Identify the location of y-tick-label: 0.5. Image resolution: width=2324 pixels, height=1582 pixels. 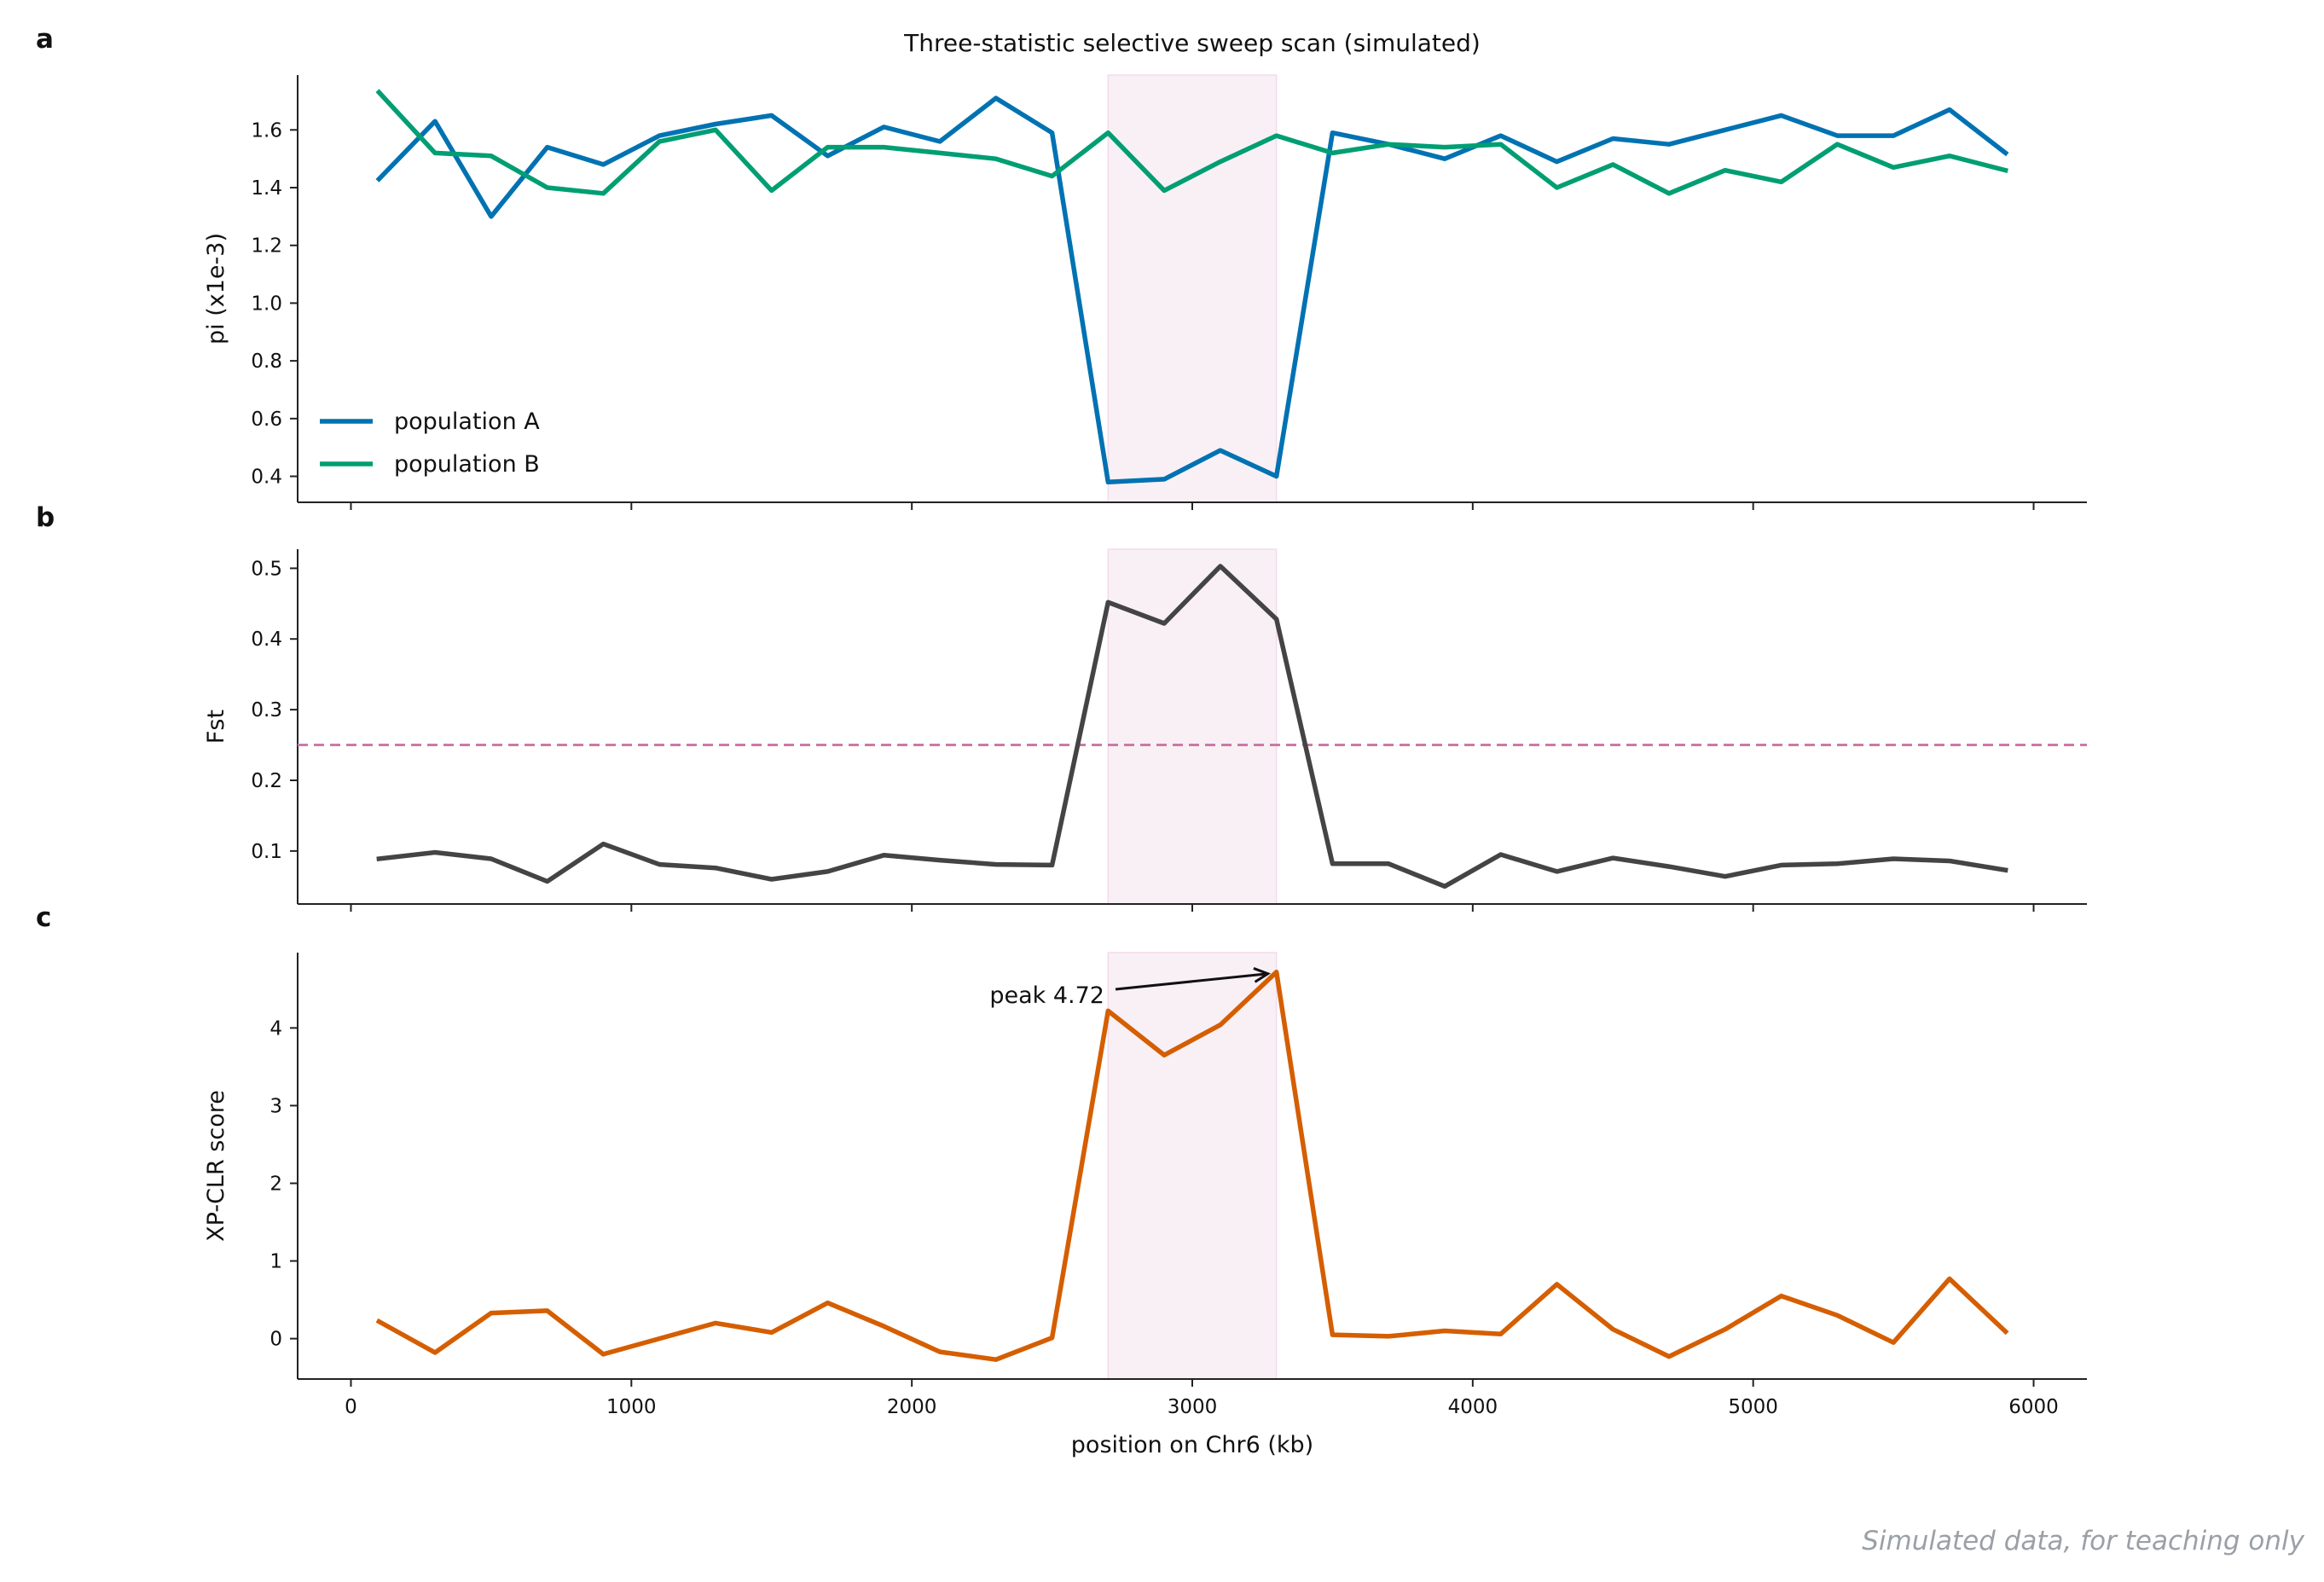
(266, 569).